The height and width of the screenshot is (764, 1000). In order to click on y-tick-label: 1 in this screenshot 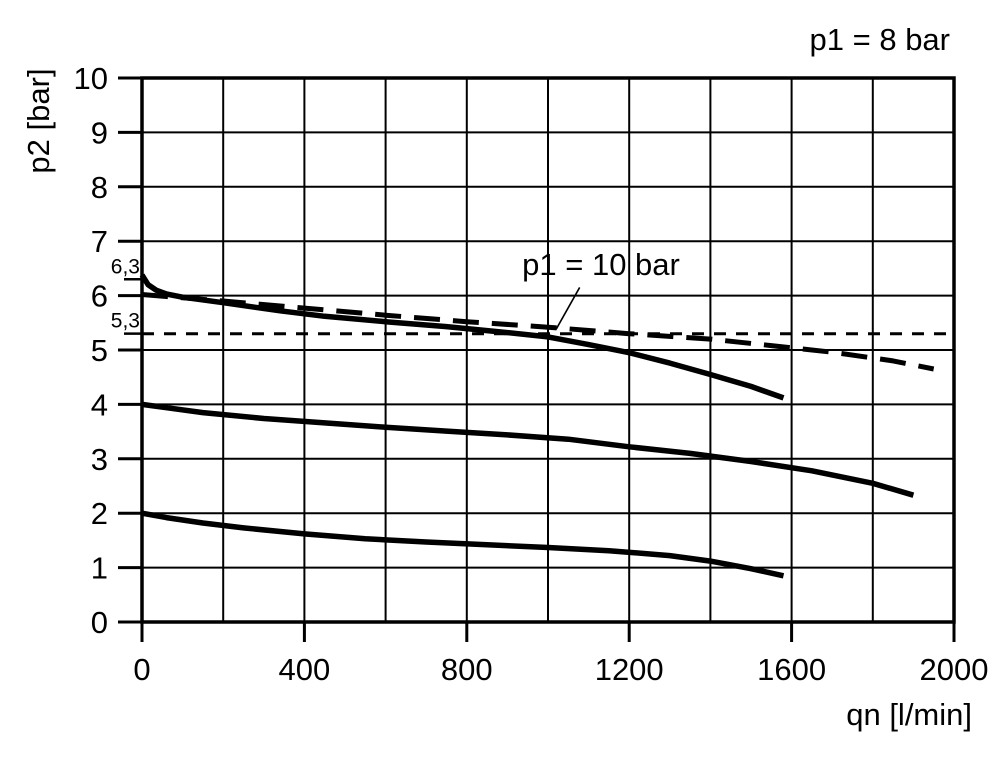, I will do `click(99, 568)`.